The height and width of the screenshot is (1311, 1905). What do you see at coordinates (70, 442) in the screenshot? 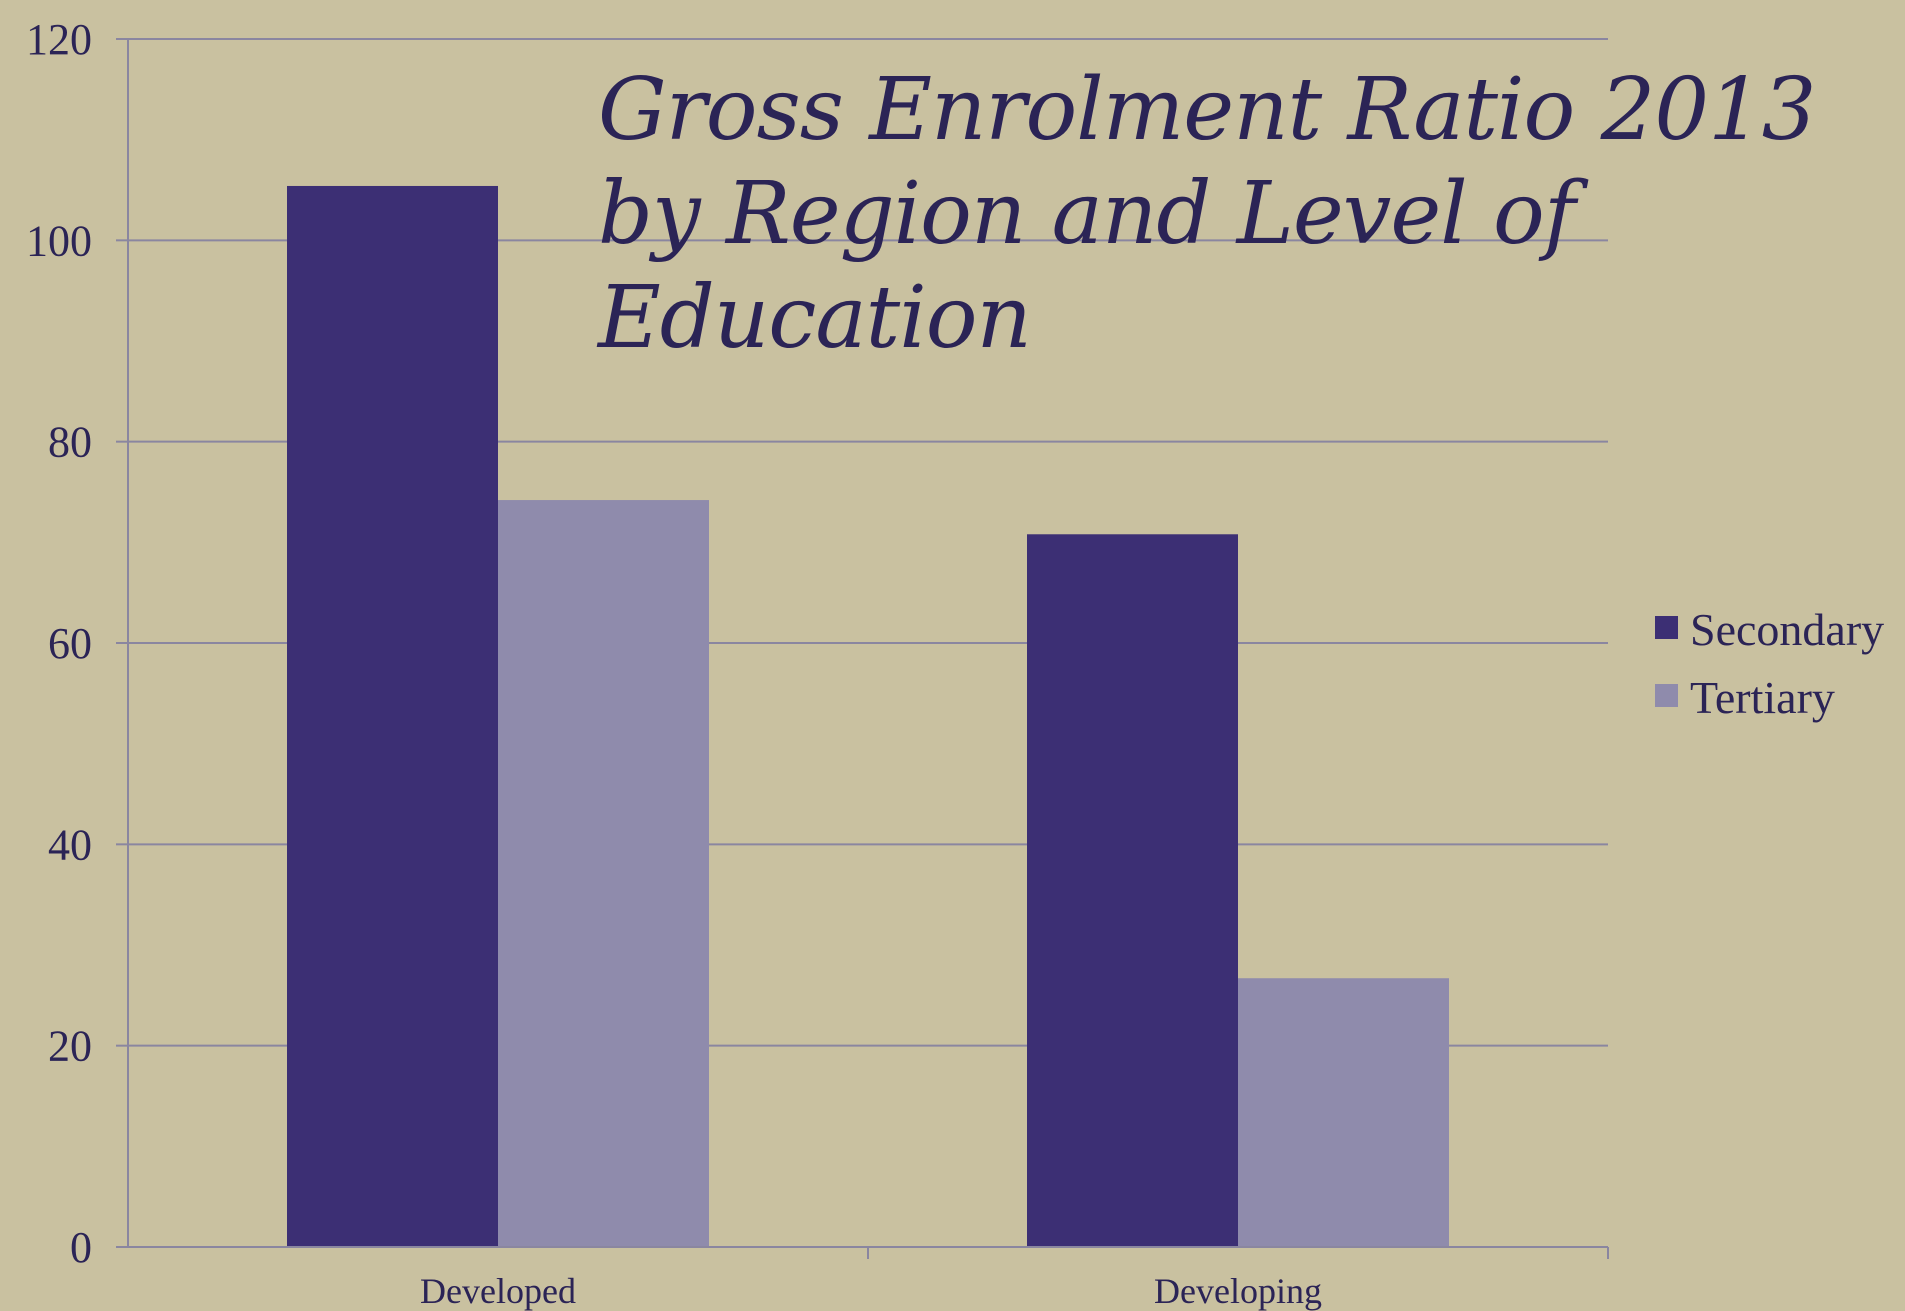
I see `y-tick-label: 80` at bounding box center [70, 442].